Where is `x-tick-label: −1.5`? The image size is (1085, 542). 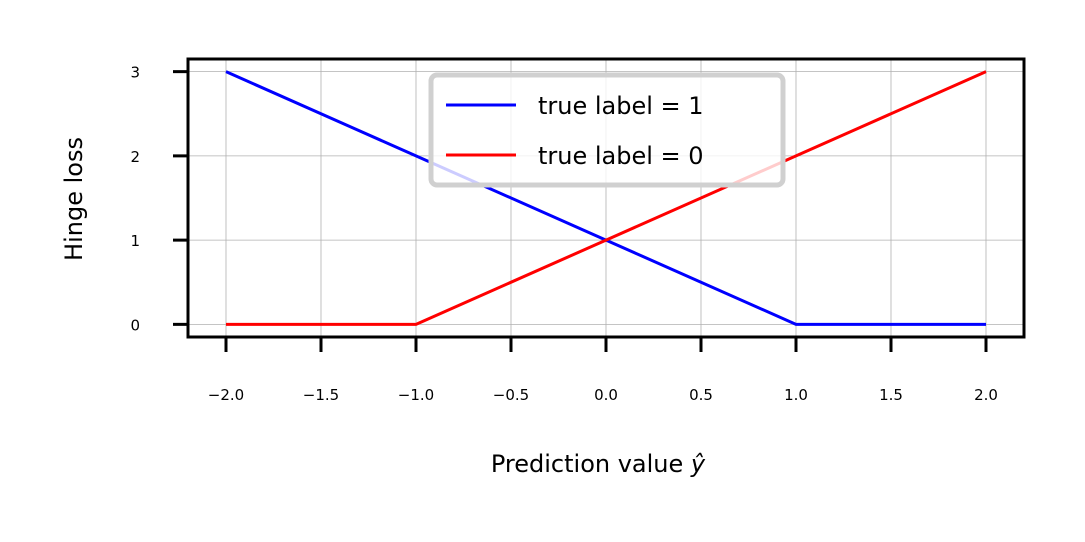
x-tick-label: −1.5 is located at coordinates (321, 395).